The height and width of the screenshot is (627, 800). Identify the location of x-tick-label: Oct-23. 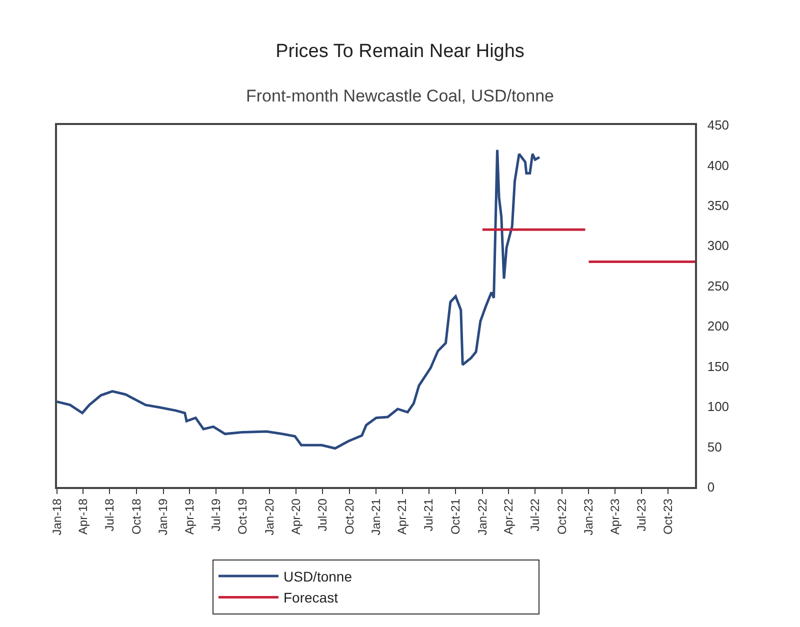
(668, 516).